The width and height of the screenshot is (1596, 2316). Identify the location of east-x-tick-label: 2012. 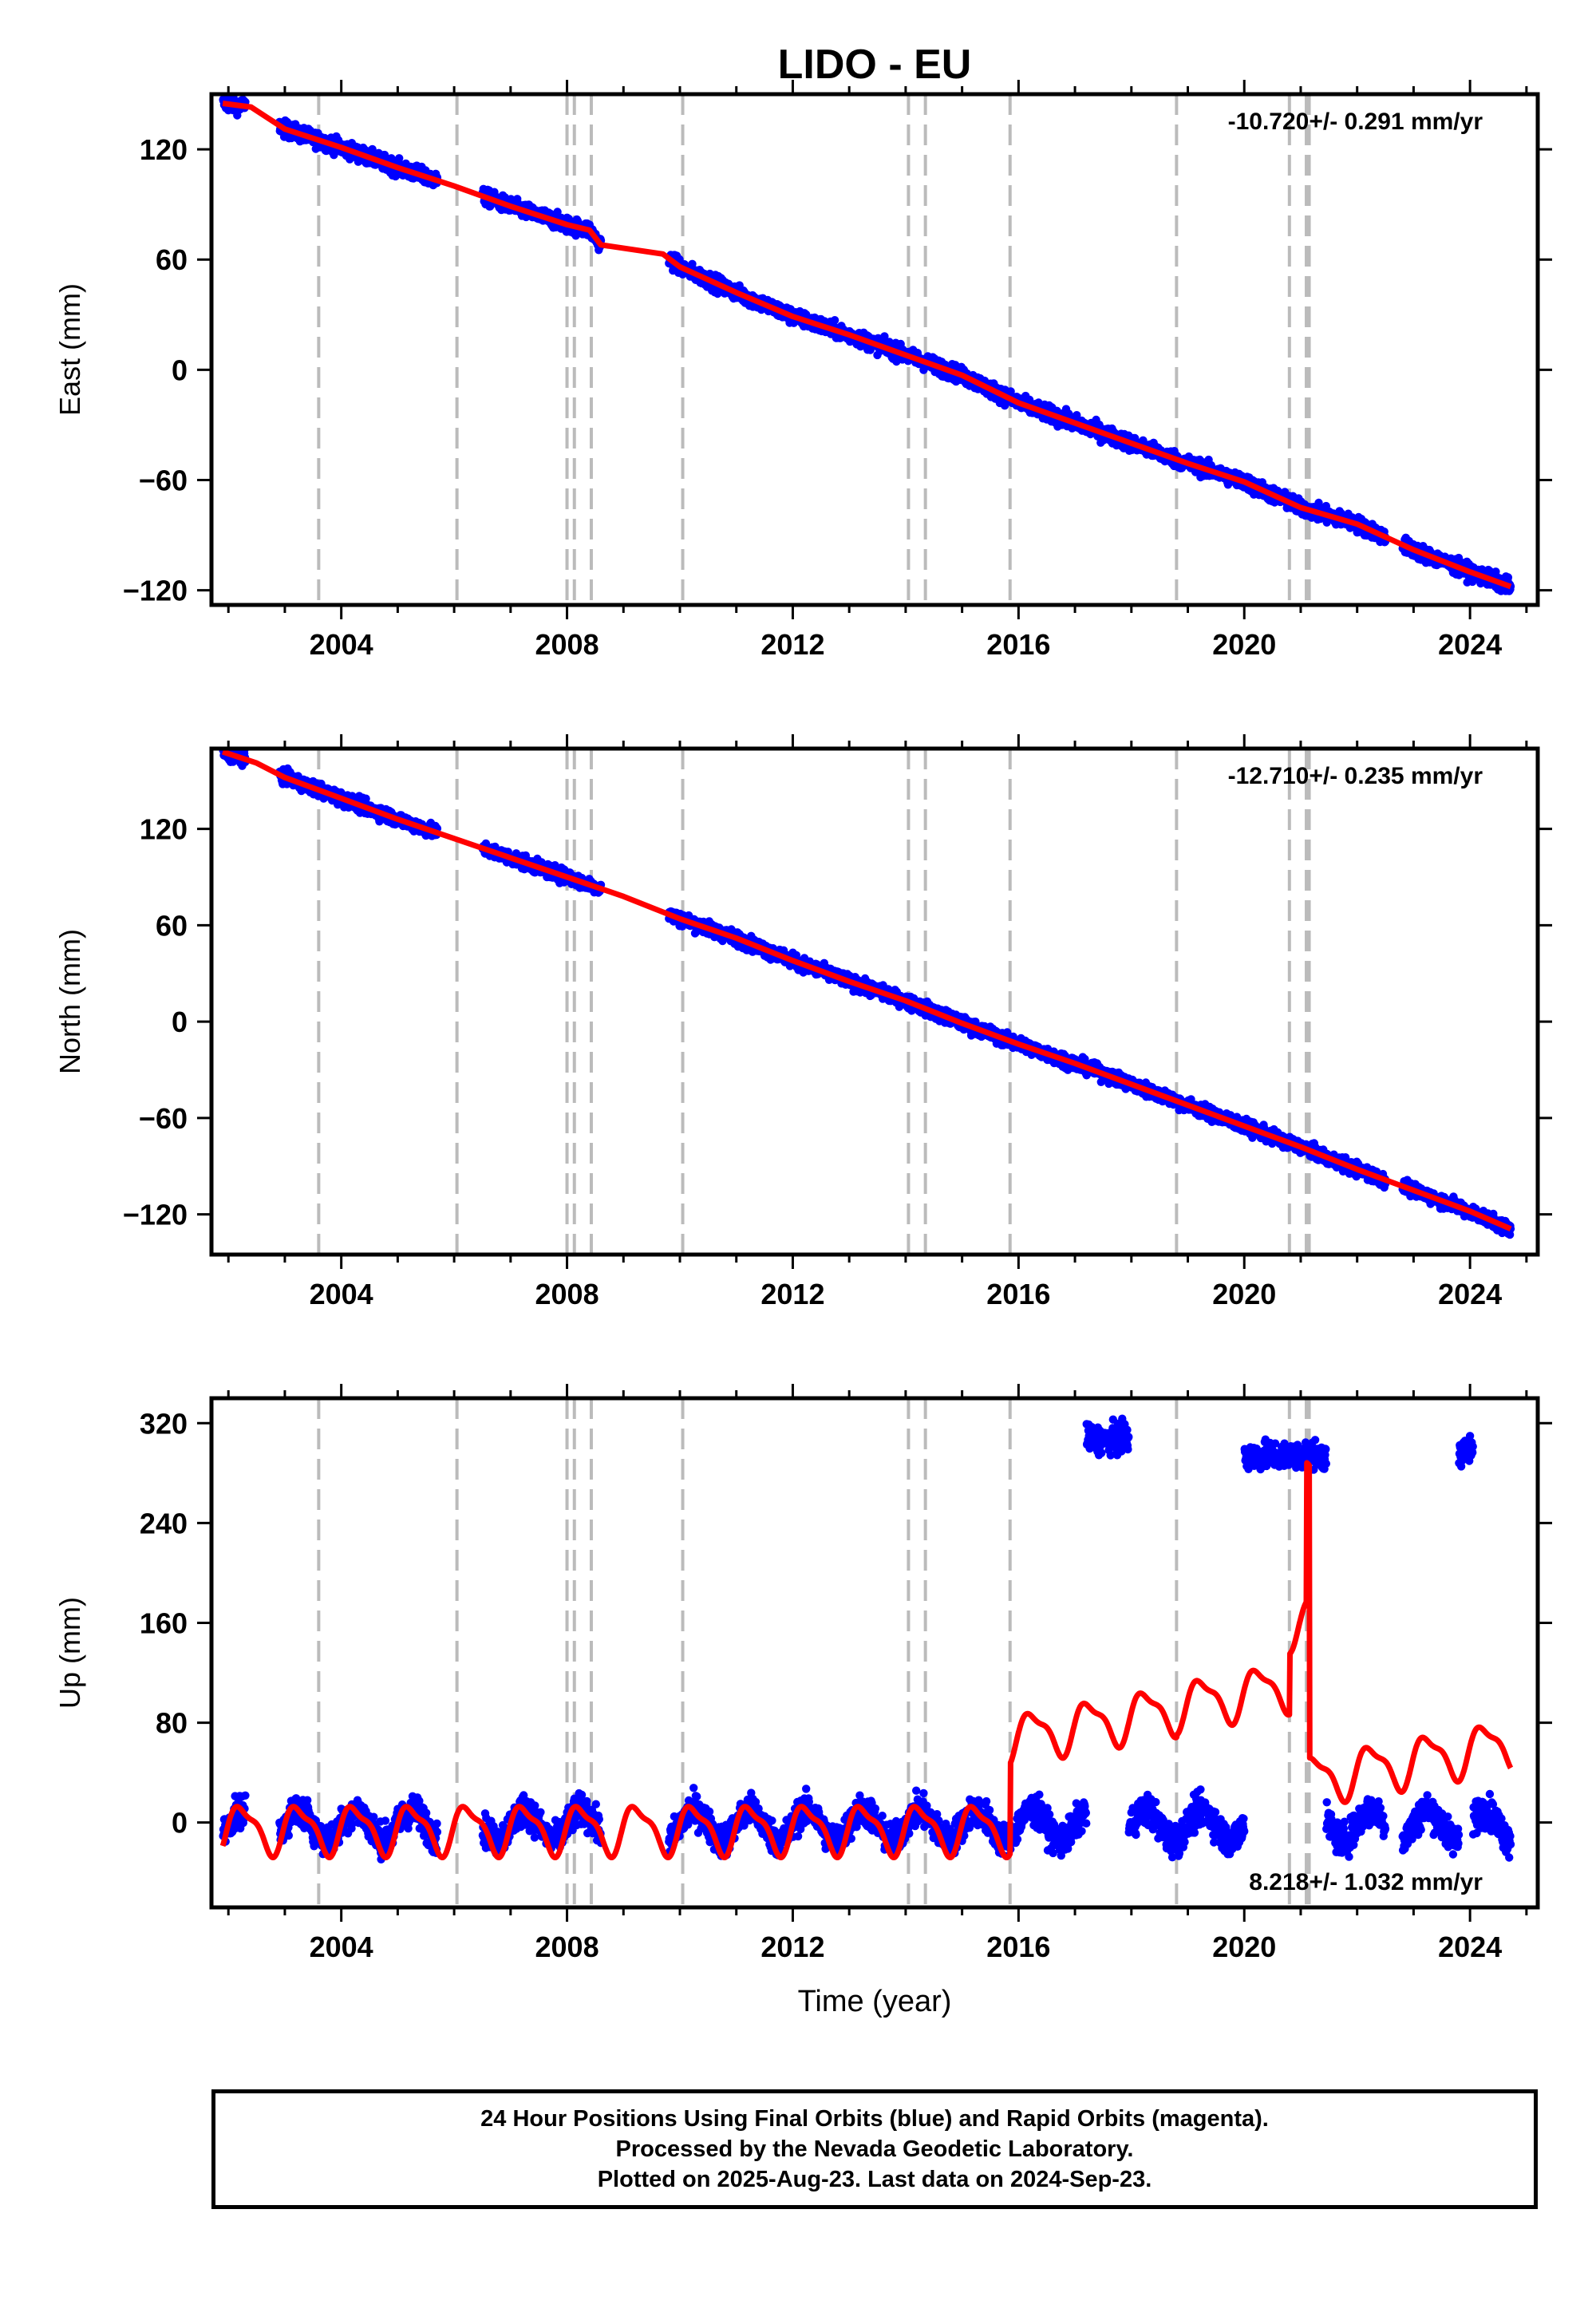
(792, 644).